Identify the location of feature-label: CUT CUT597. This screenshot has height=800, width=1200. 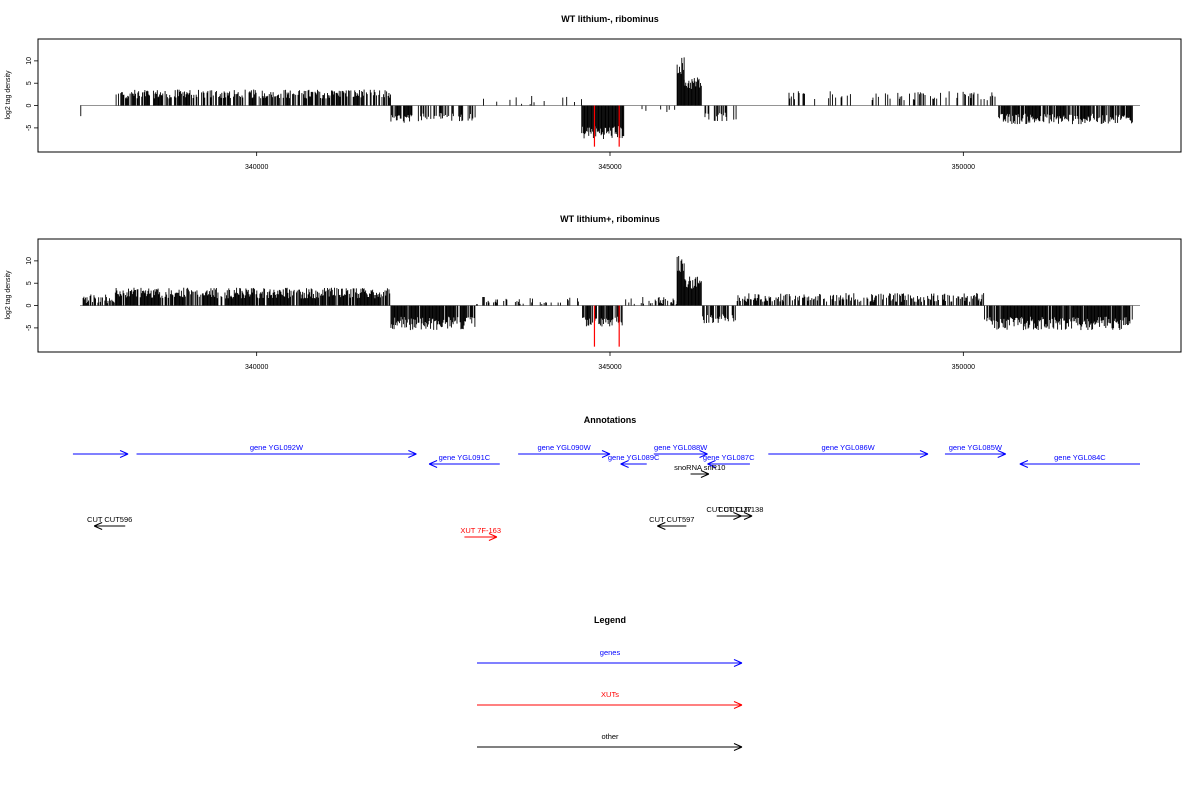
(671, 519).